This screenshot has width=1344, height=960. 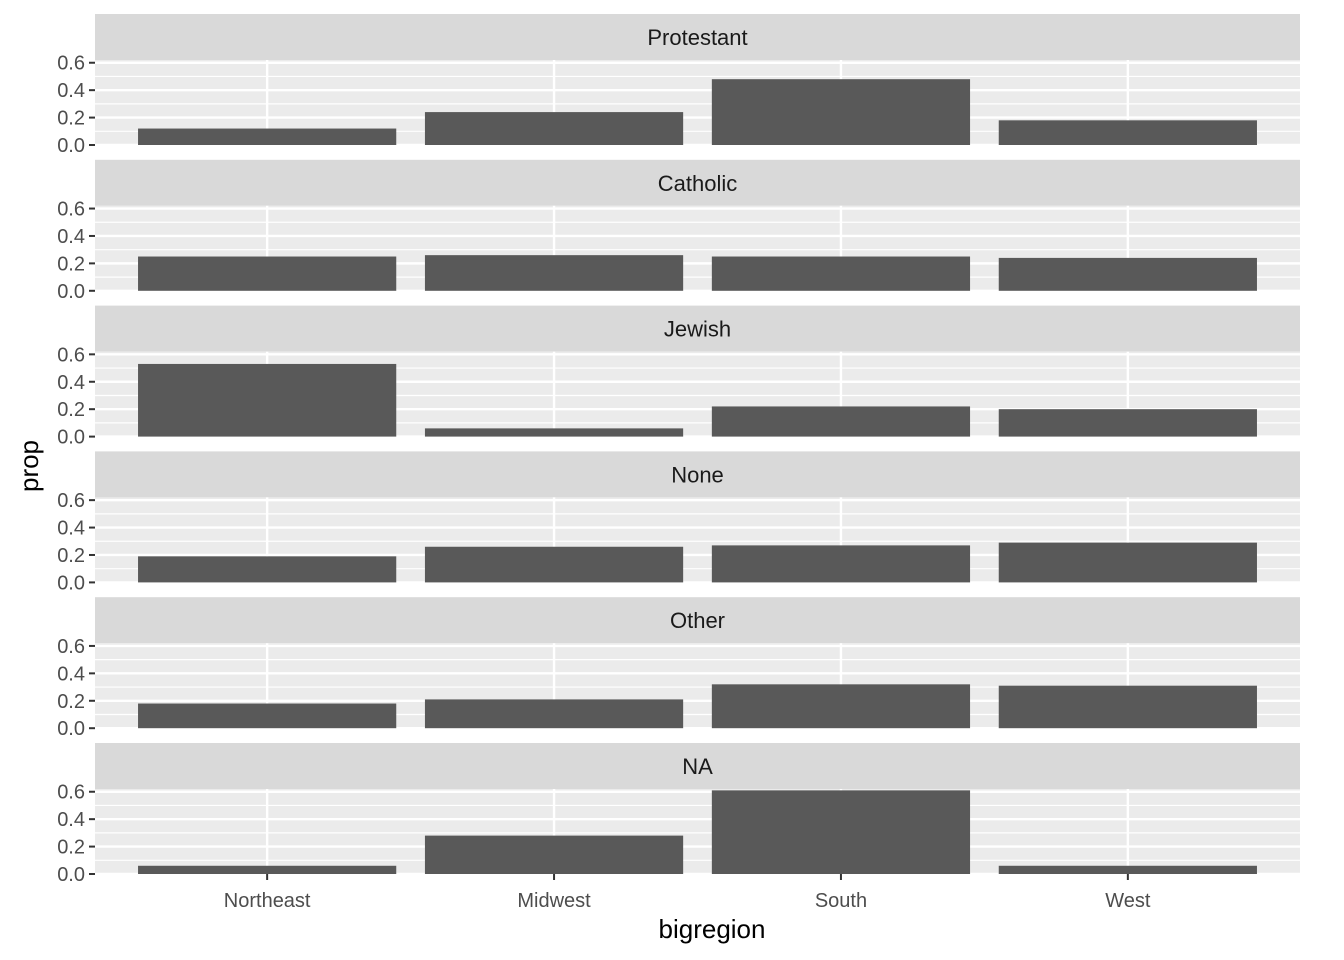 What do you see at coordinates (554, 901) in the screenshot?
I see `x-tick-label: Midwest` at bounding box center [554, 901].